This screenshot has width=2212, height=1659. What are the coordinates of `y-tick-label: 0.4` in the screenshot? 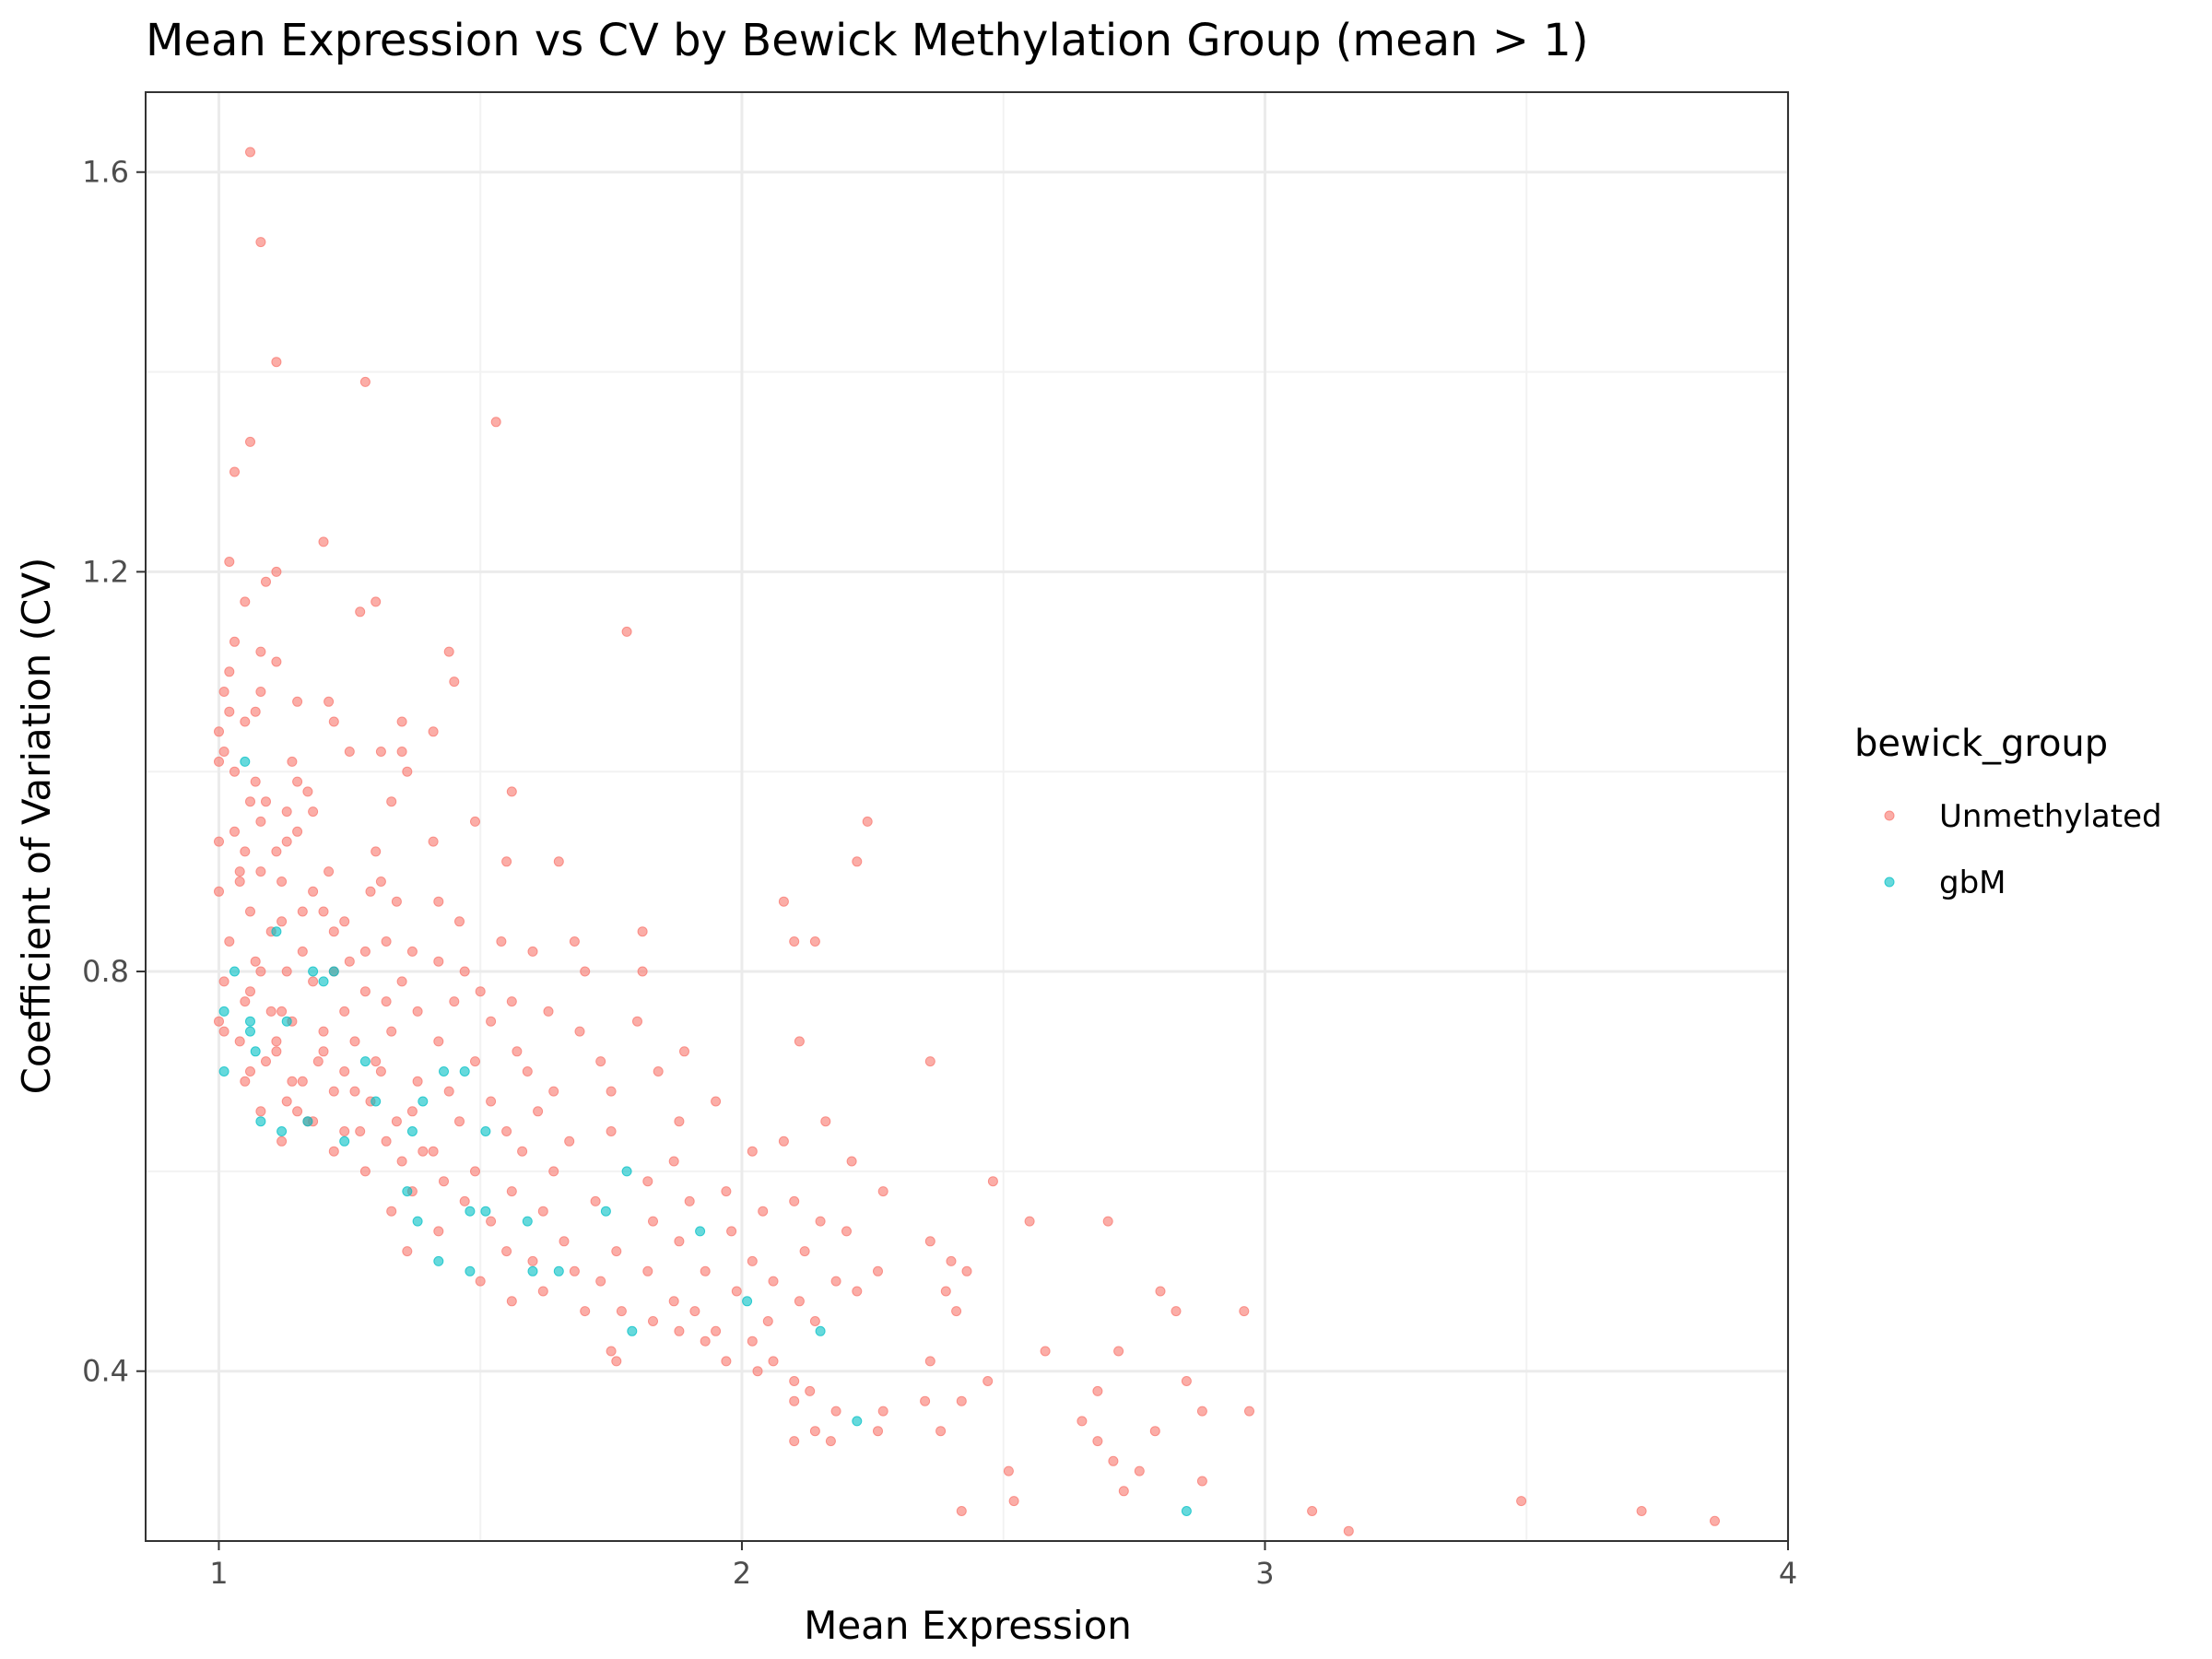 It's located at (105, 1371).